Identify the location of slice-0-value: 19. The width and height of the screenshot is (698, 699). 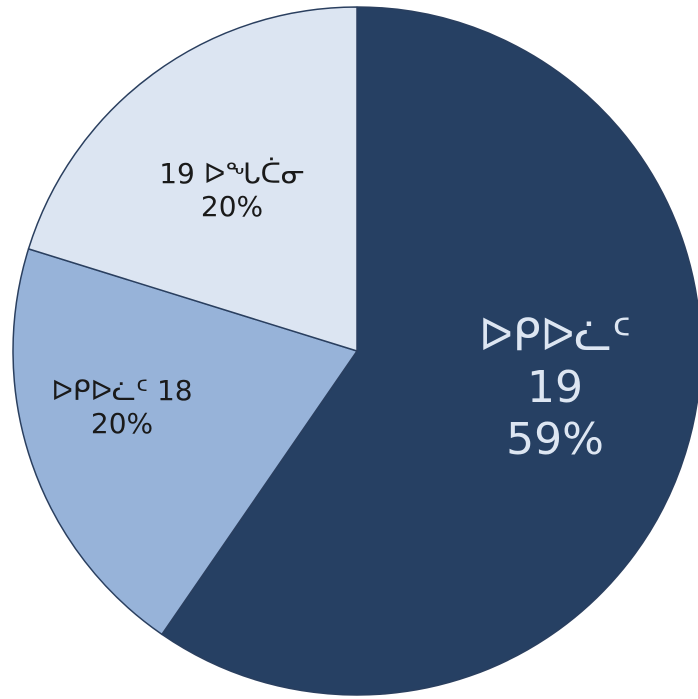
(555, 388).